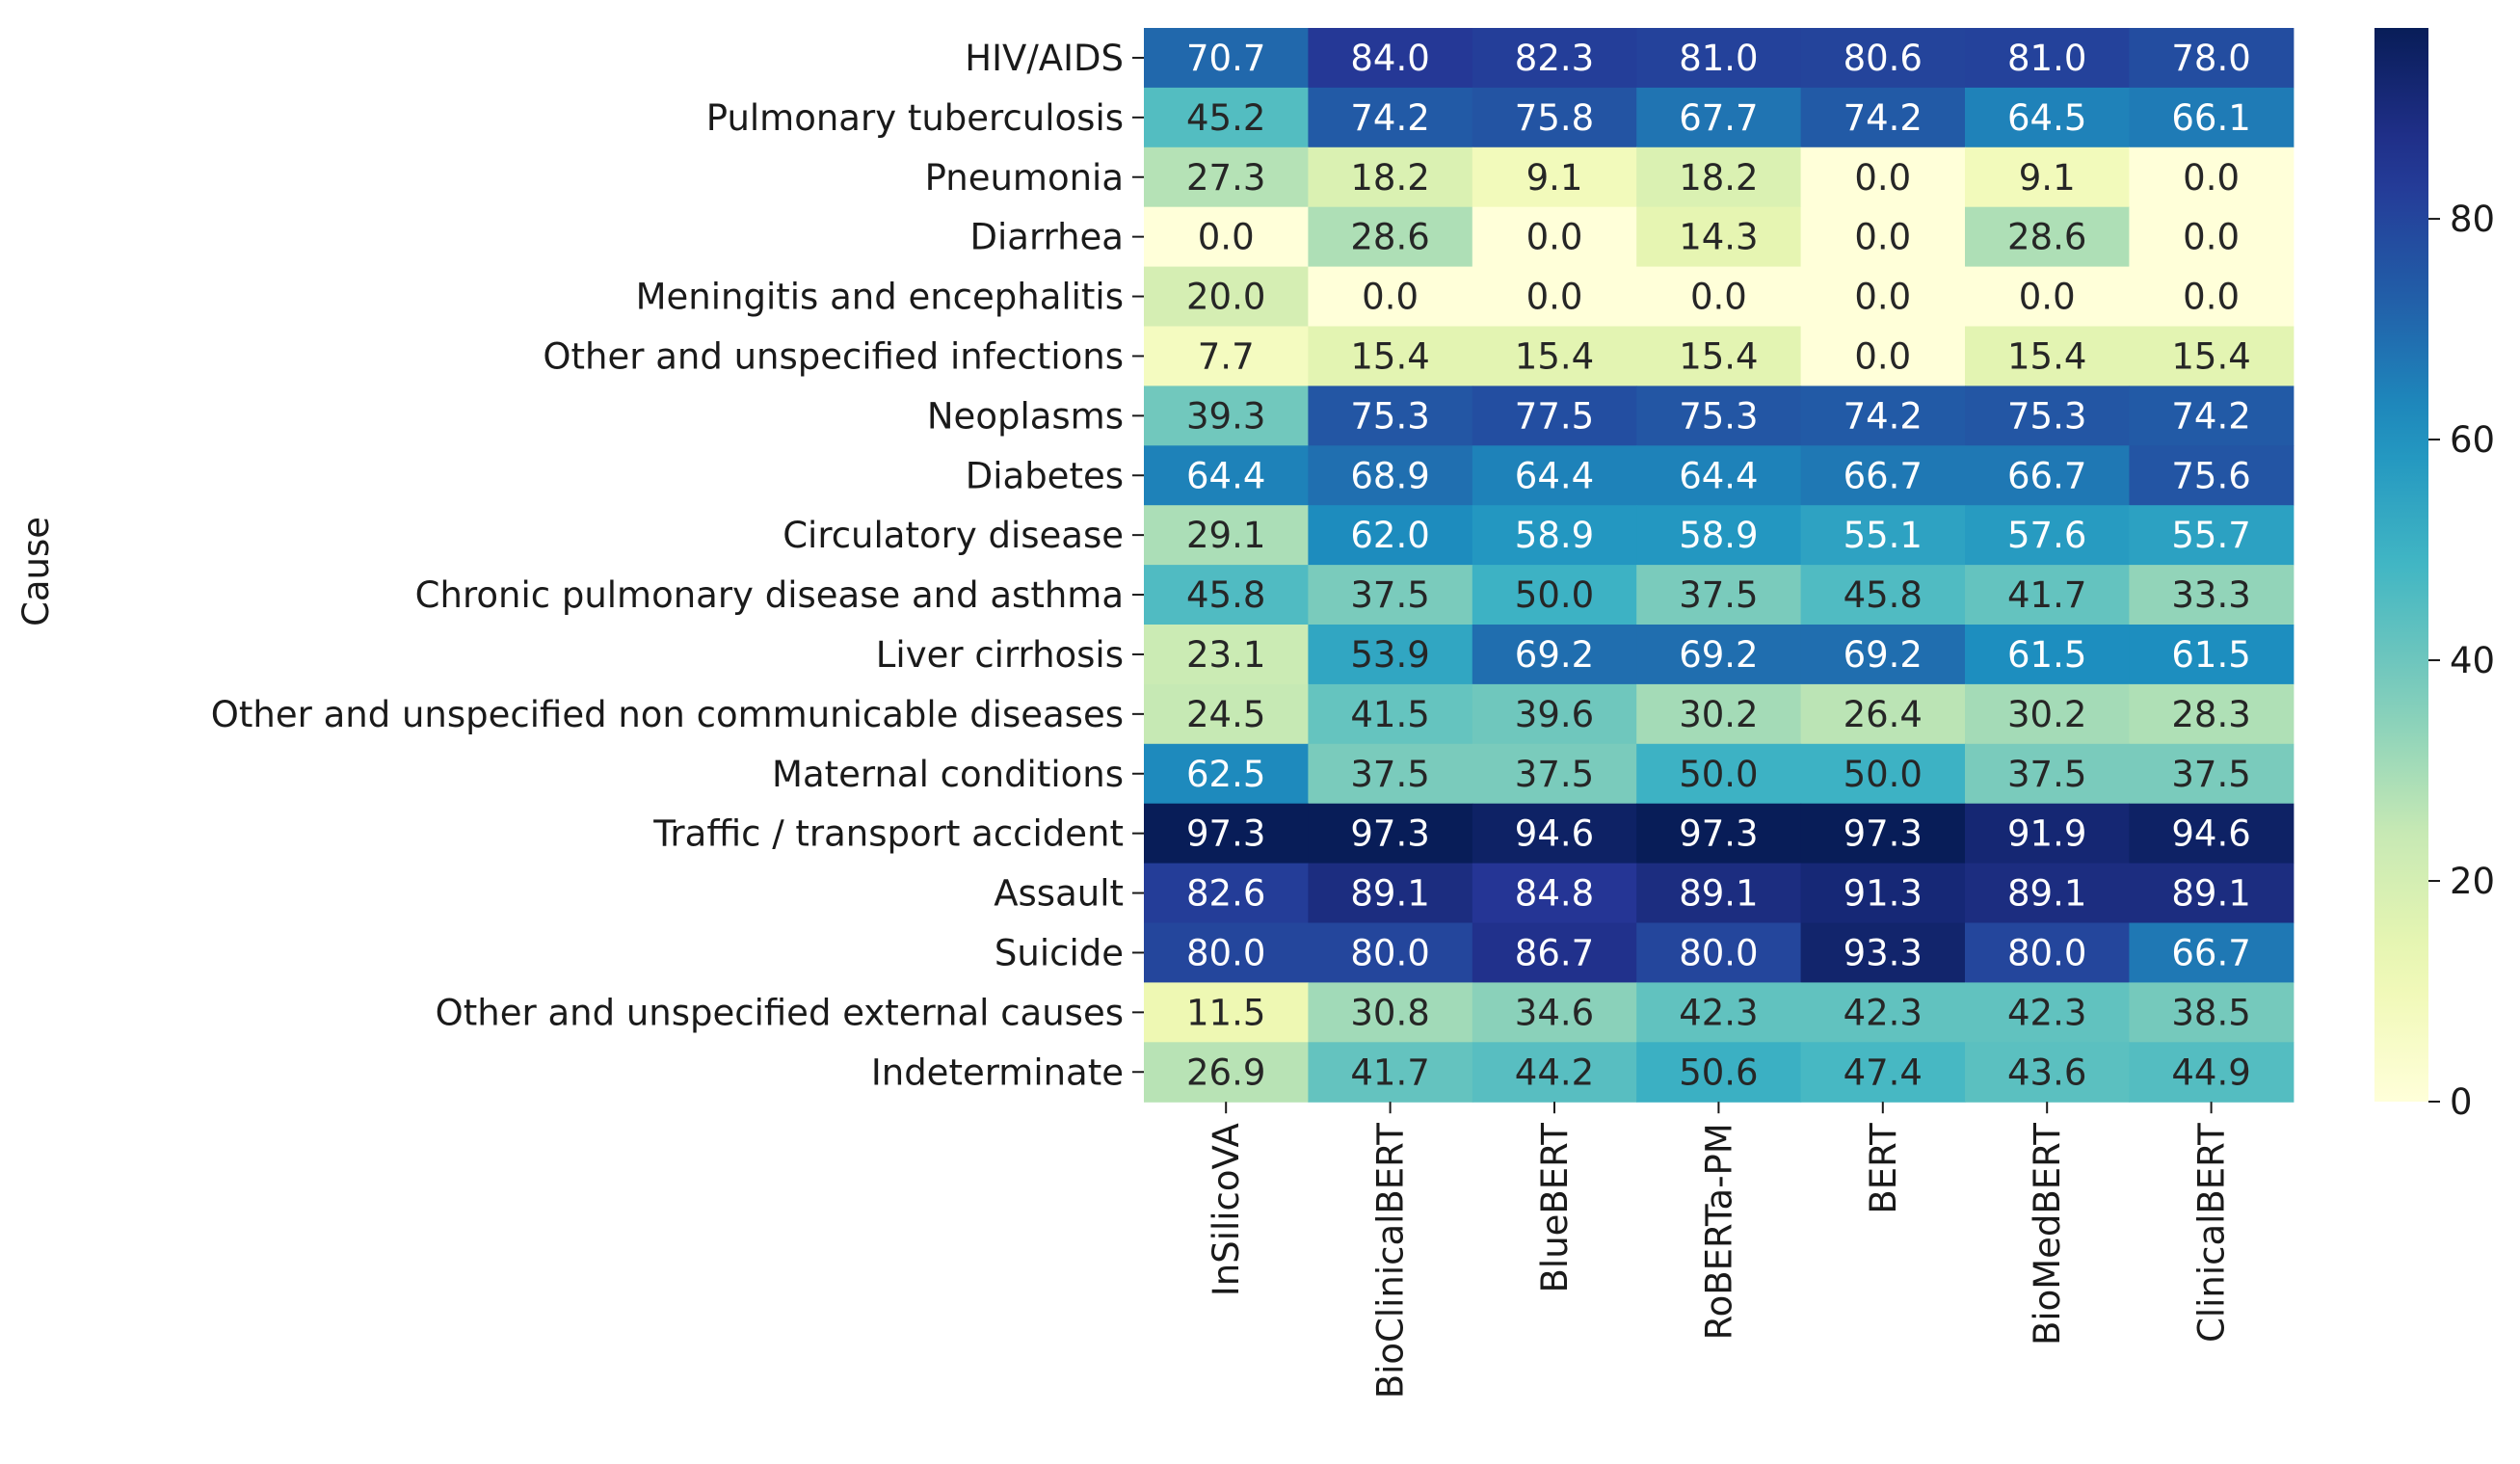 The height and width of the screenshot is (1464, 2520). What do you see at coordinates (1884, 714) in the screenshot?
I see `cell-value-label: 26.4` at bounding box center [1884, 714].